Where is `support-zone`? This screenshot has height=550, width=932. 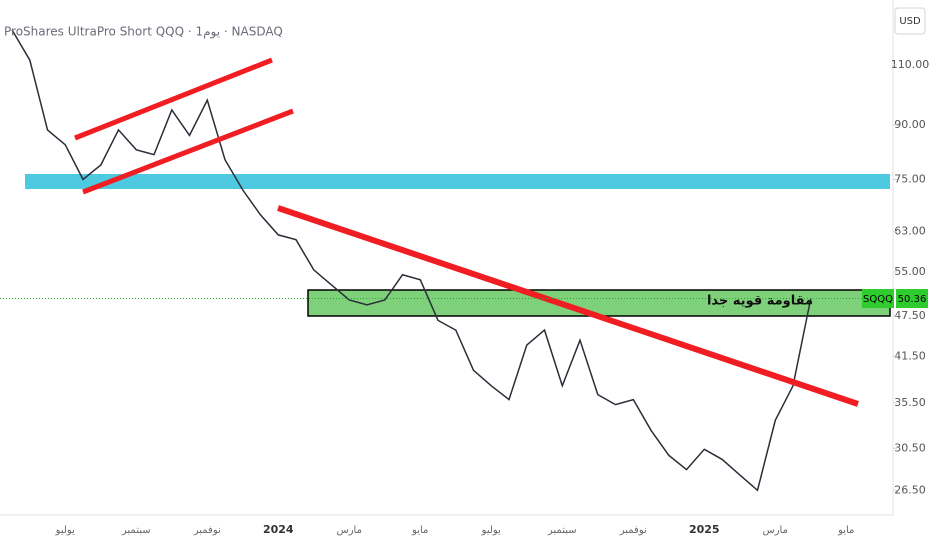 support-zone is located at coordinates (457, 181).